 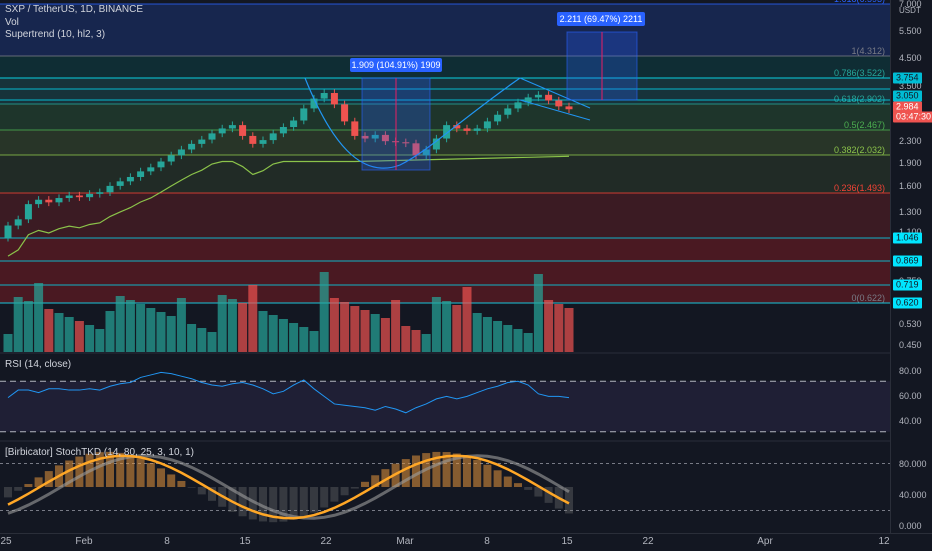 What do you see at coordinates (907, 261) in the screenshot?
I see `price-tag: 0.869` at bounding box center [907, 261].